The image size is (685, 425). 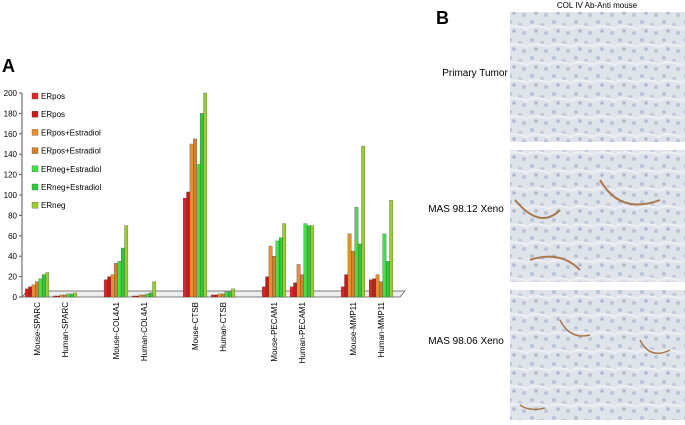 What do you see at coordinates (466, 341) in the screenshot?
I see `row-label: MAS 98.06 Xeno` at bounding box center [466, 341].